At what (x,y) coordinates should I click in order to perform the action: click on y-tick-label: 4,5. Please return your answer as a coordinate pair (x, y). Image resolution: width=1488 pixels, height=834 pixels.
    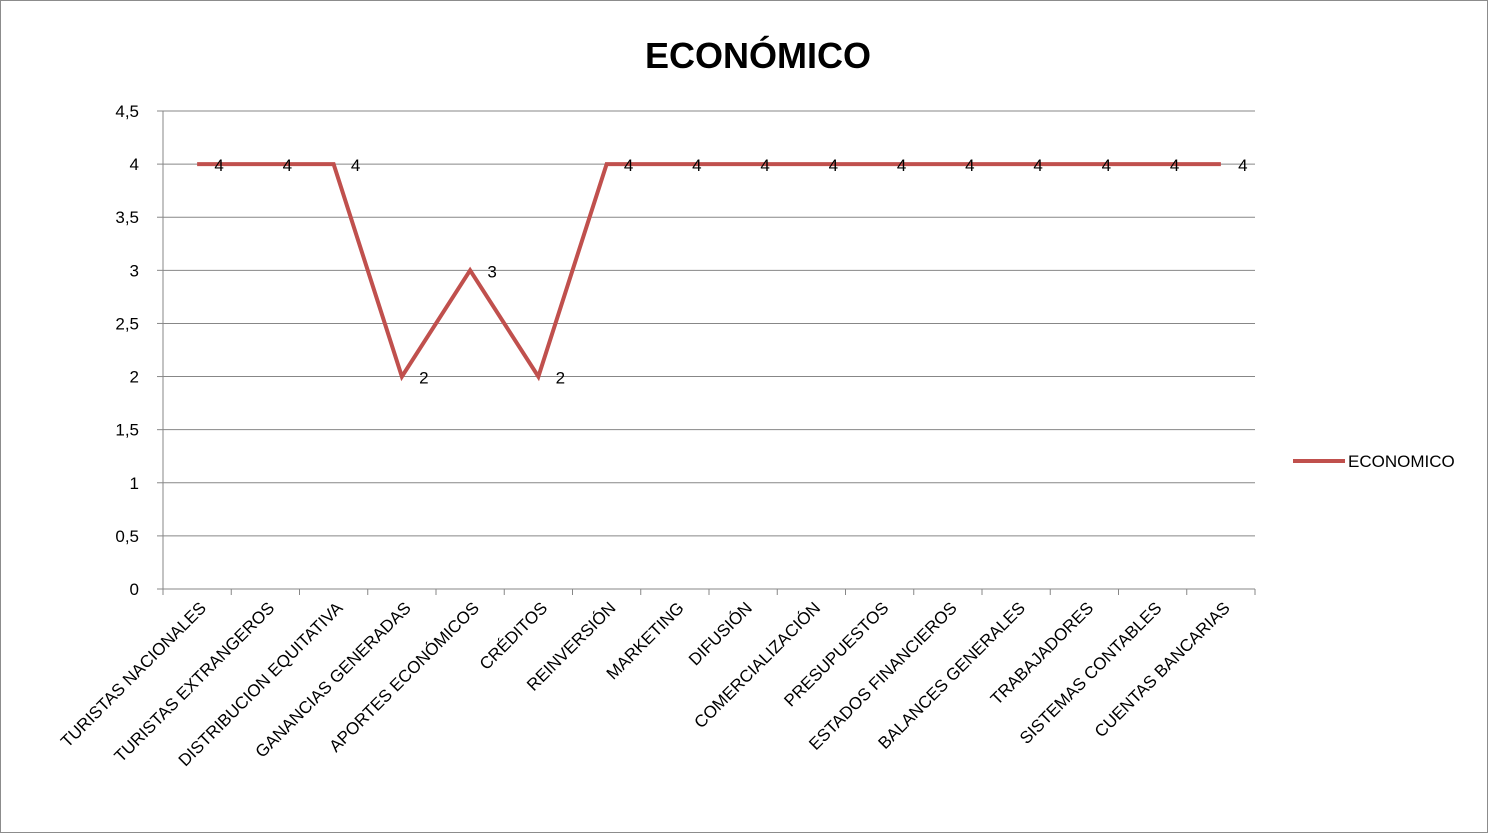
    Looking at the image, I should click on (127, 111).